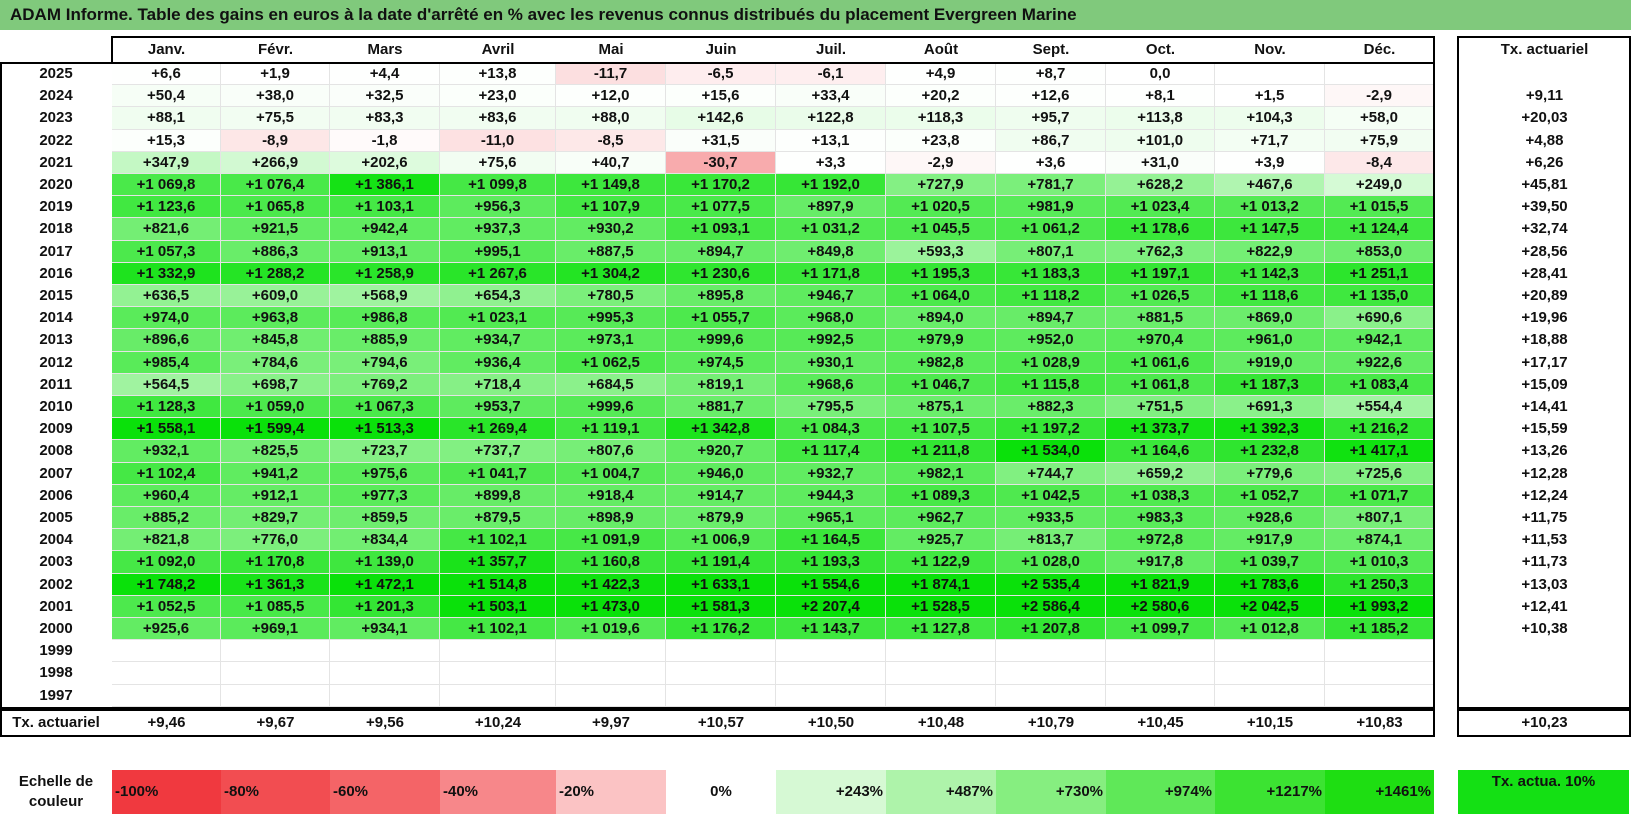 The image size is (1631, 815). What do you see at coordinates (1160, 722) in the screenshot?
I see `summary-cell: +10,45` at bounding box center [1160, 722].